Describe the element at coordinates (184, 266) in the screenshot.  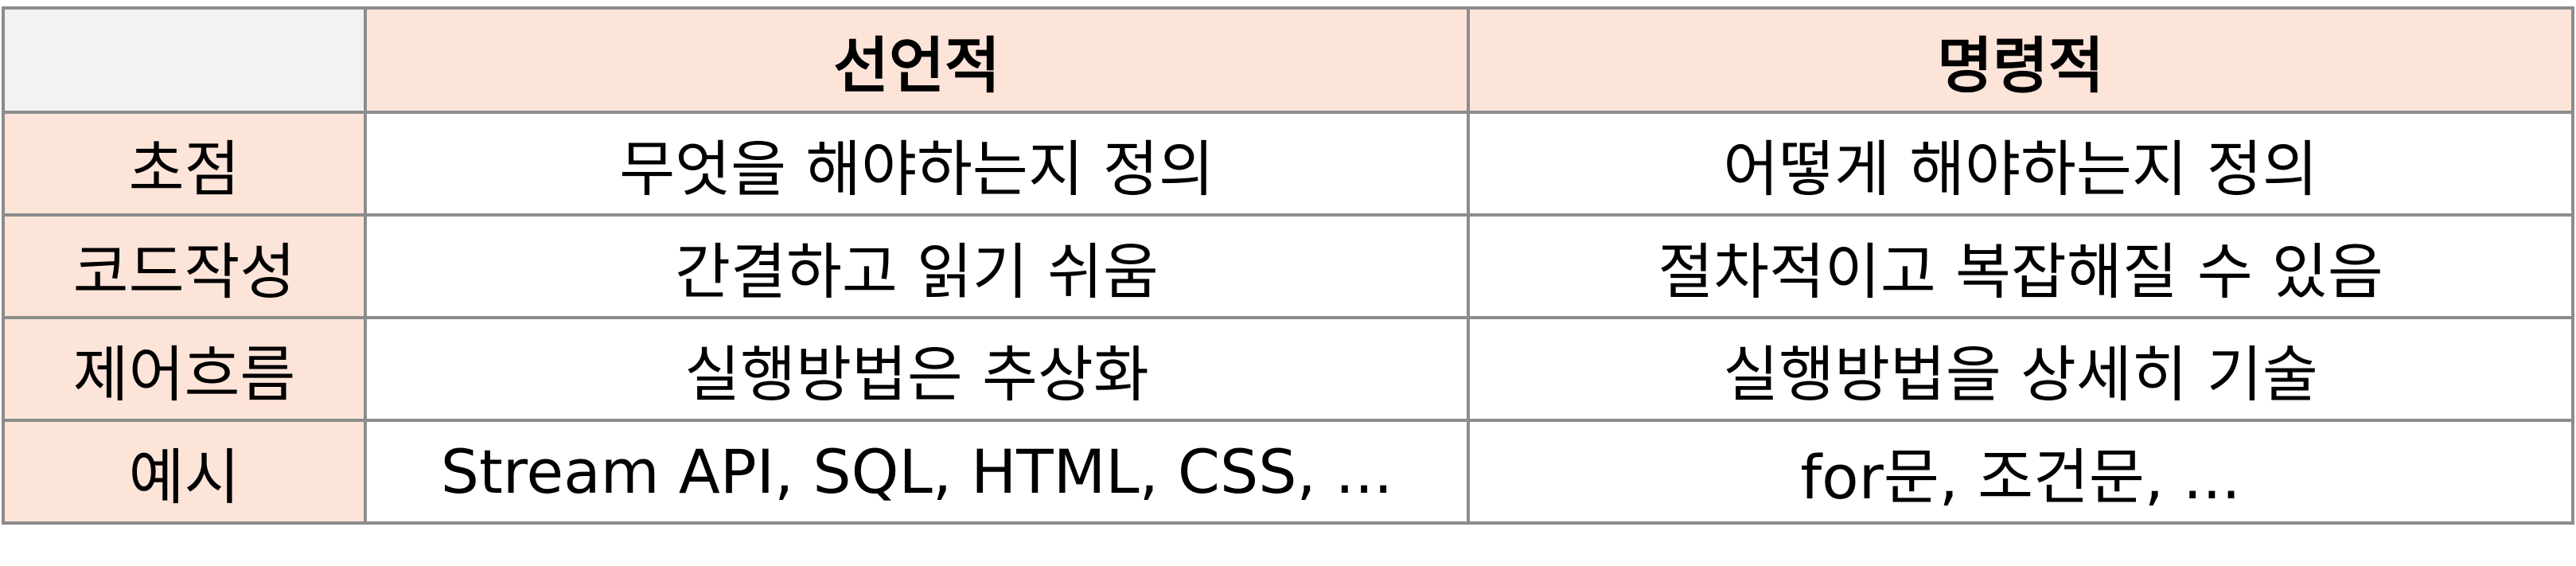
I see `row-header-code-writing: 코드작성` at that location.